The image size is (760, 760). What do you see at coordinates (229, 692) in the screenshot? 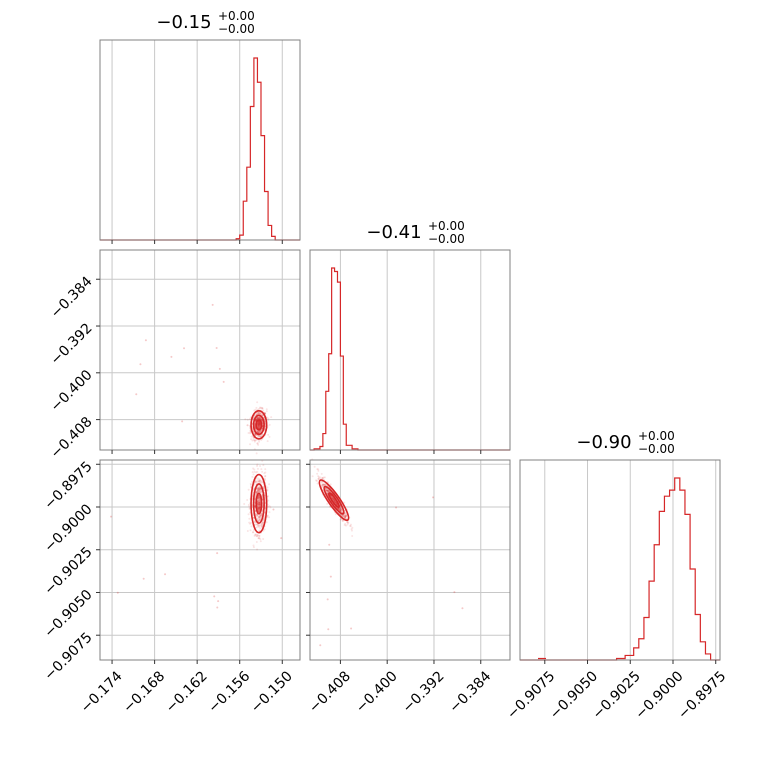
I see `x-tick-label: −0.156` at bounding box center [229, 692].